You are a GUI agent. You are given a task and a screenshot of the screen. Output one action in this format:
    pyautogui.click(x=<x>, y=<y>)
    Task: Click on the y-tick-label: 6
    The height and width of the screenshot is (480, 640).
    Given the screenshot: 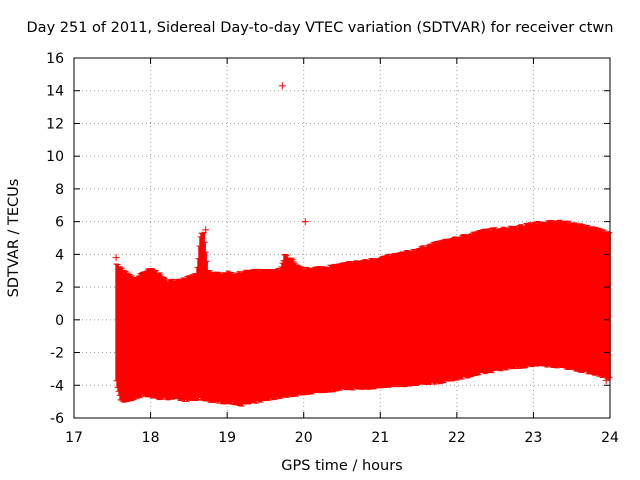 What is the action you would take?
    pyautogui.click(x=59, y=223)
    